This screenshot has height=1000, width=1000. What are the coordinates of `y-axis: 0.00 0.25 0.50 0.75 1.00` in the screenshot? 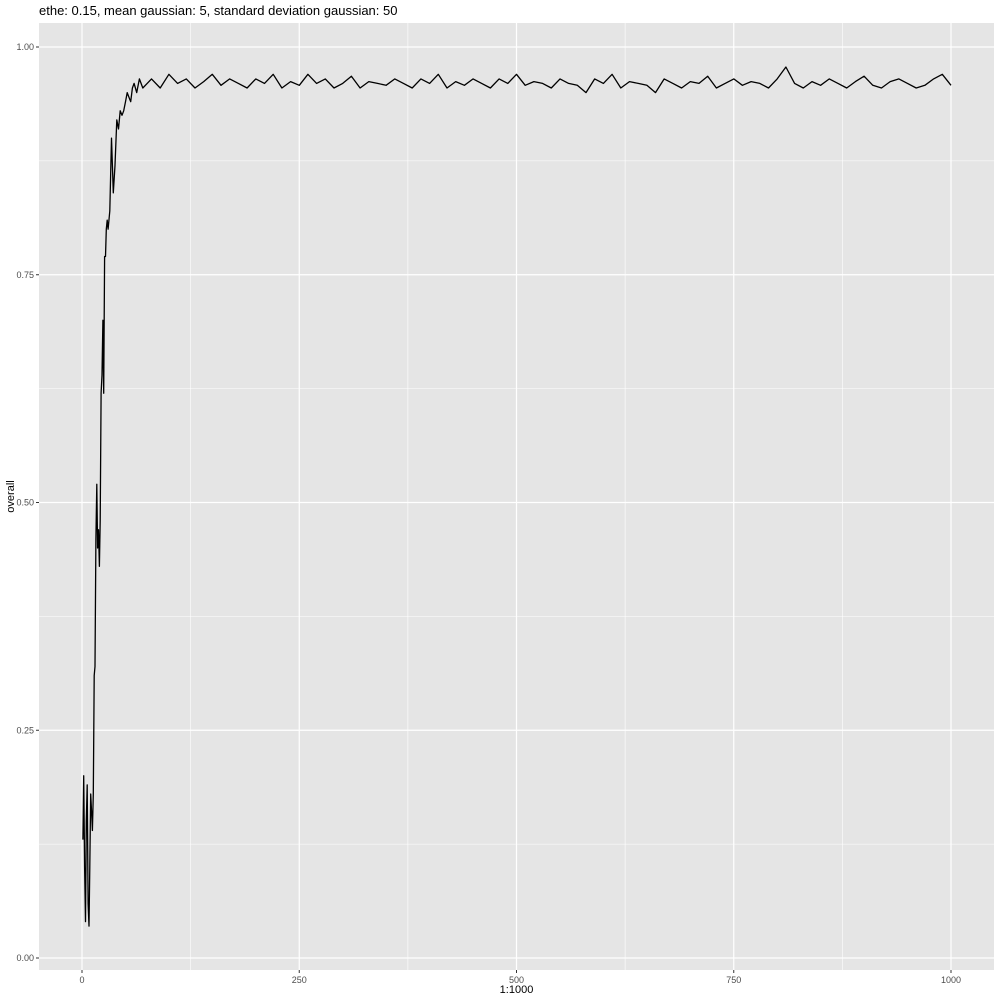 It's located at (27, 502).